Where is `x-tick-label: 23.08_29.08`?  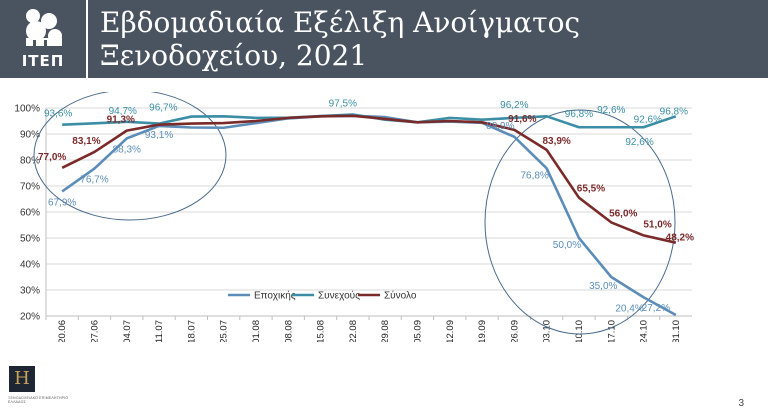
x-tick-label: 23.08_29.08 is located at coordinates (385, 331).